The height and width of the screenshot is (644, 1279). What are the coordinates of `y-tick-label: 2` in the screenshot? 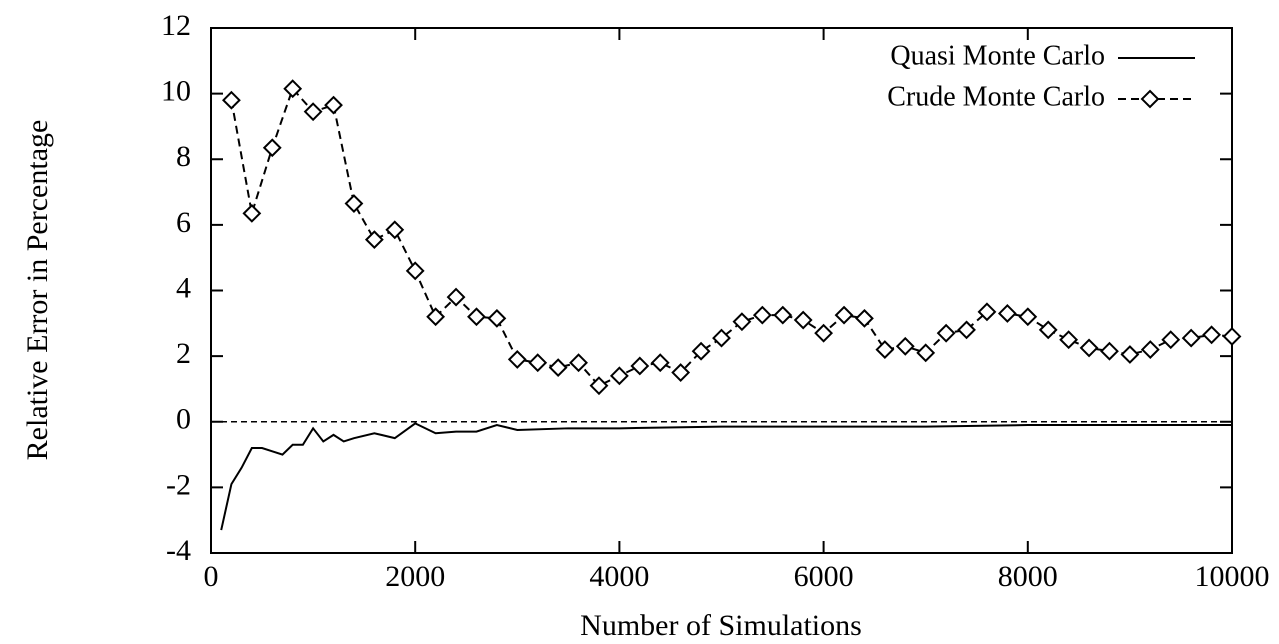 It's located at (183, 353).